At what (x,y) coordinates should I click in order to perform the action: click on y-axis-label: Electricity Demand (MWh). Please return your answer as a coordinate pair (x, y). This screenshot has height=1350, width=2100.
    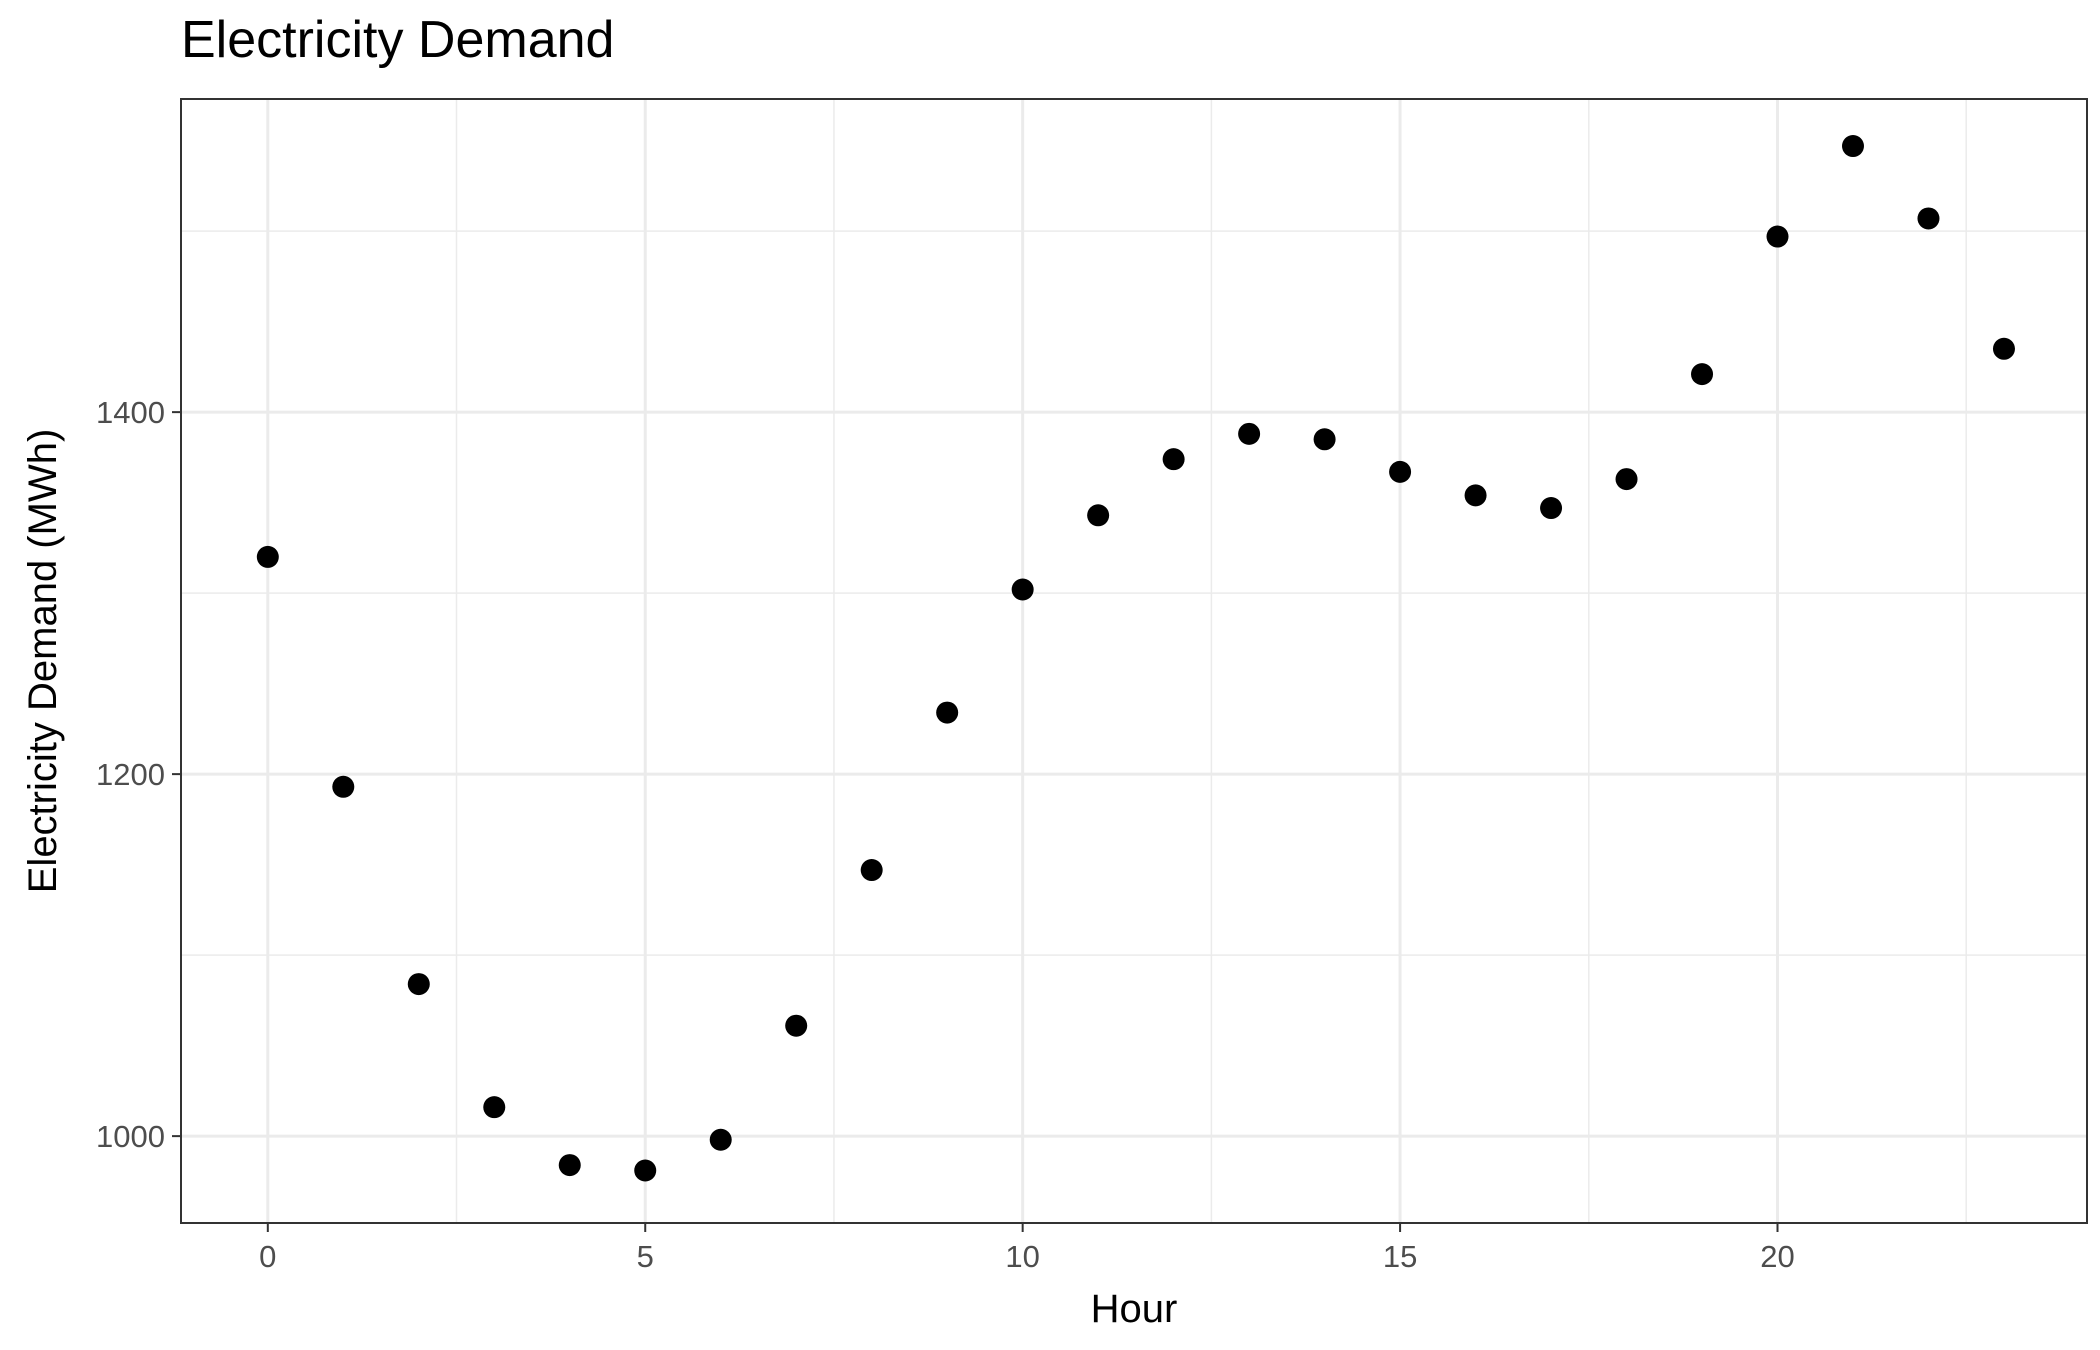
    Looking at the image, I should click on (43, 661).